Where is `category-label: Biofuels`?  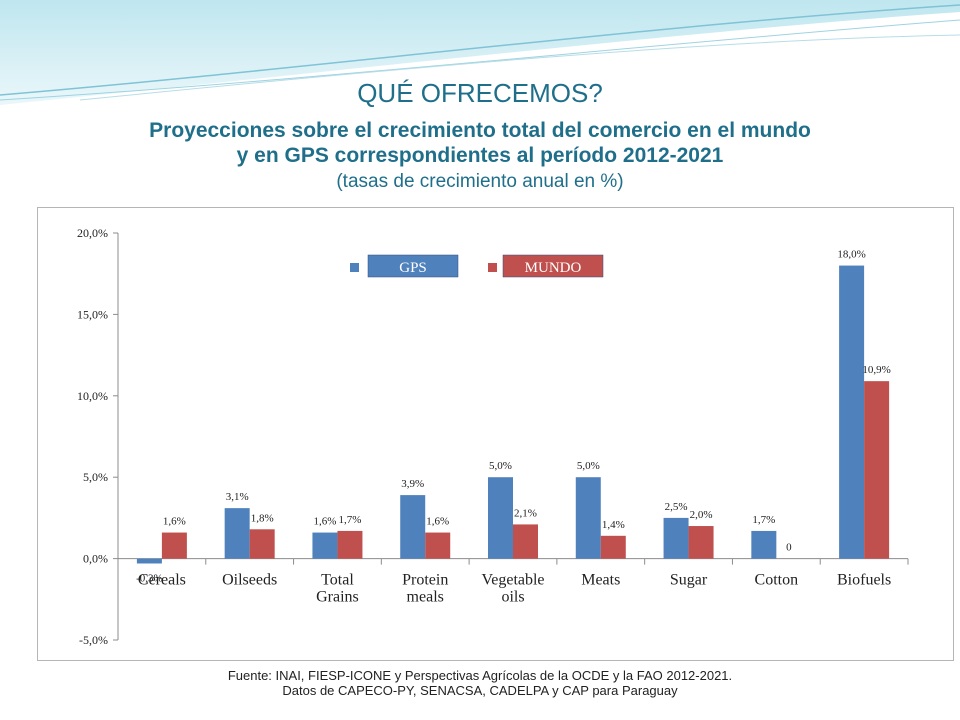 category-label: Biofuels is located at coordinates (864, 580).